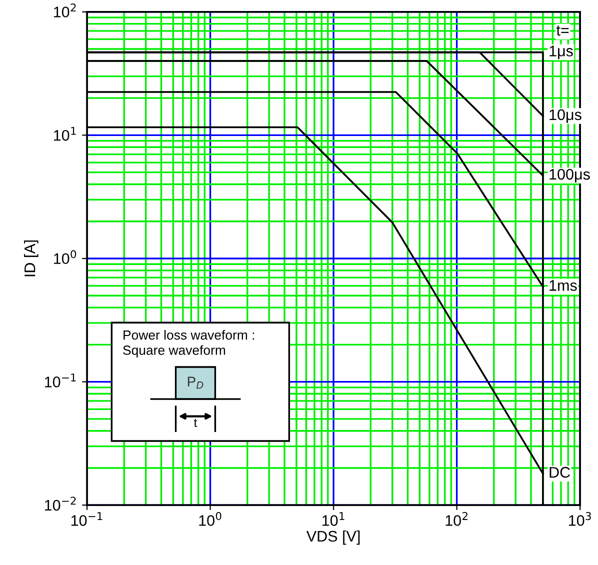  What do you see at coordinates (31, 258) in the screenshot?
I see `y-axis-title: ID [A]` at bounding box center [31, 258].